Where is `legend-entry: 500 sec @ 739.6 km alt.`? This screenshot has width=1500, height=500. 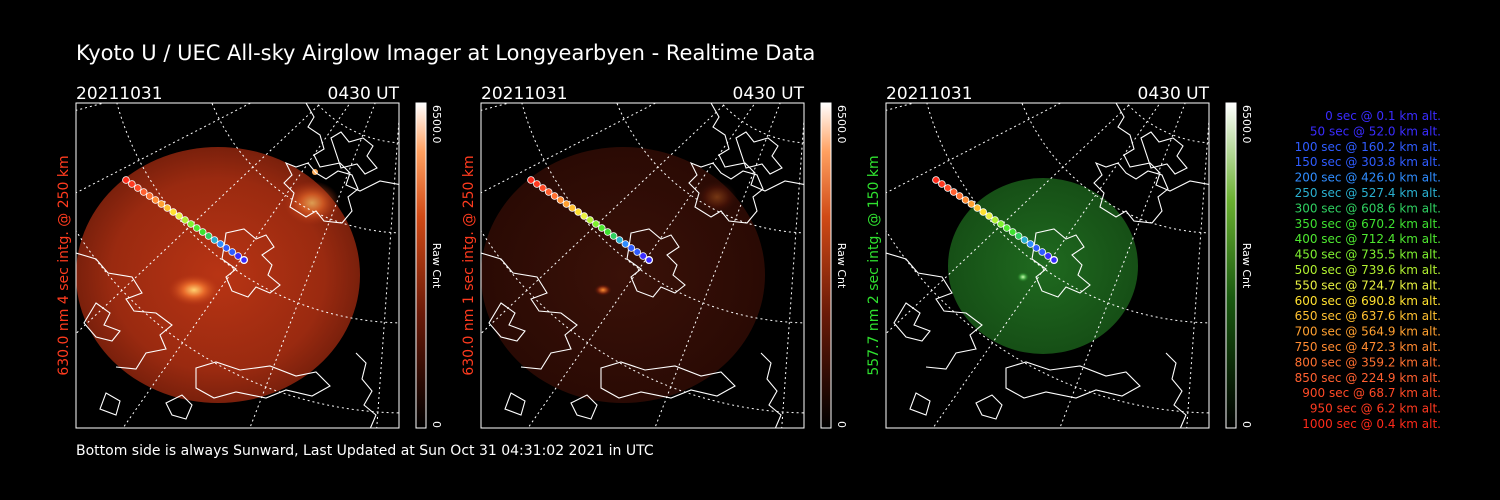 legend-entry: 500 sec @ 739.6 km alt. is located at coordinates (1368, 270).